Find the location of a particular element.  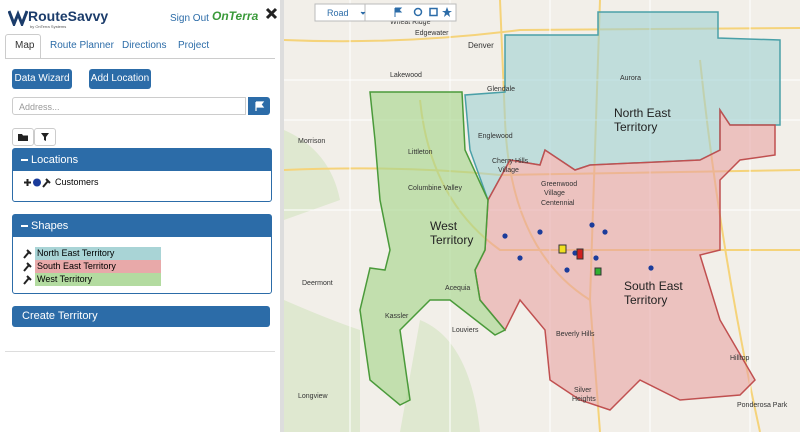

location-icons is located at coordinates (37, 183).